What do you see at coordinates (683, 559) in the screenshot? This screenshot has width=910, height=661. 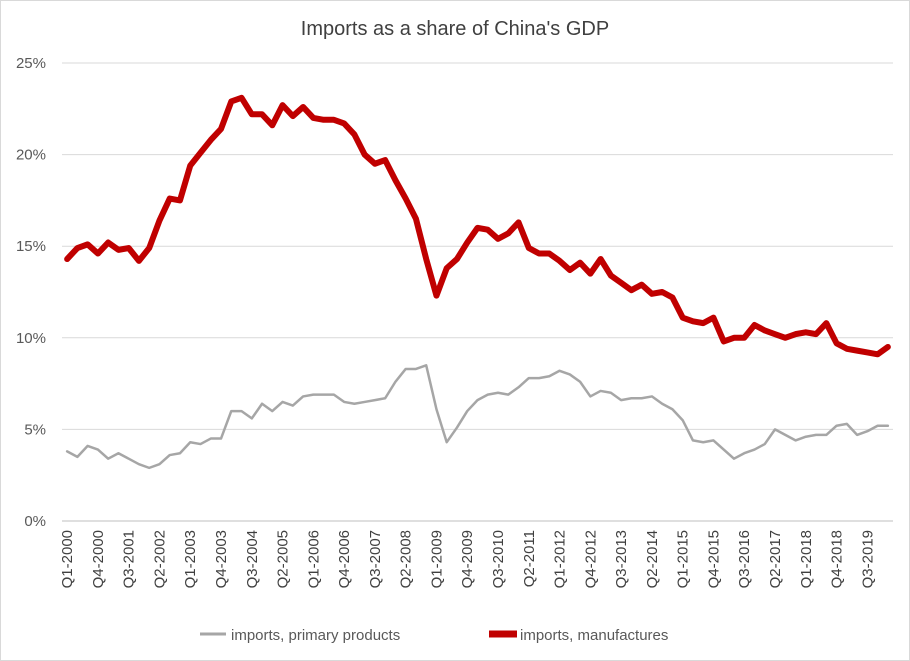 I see `x-tick-label: Q1-2015` at bounding box center [683, 559].